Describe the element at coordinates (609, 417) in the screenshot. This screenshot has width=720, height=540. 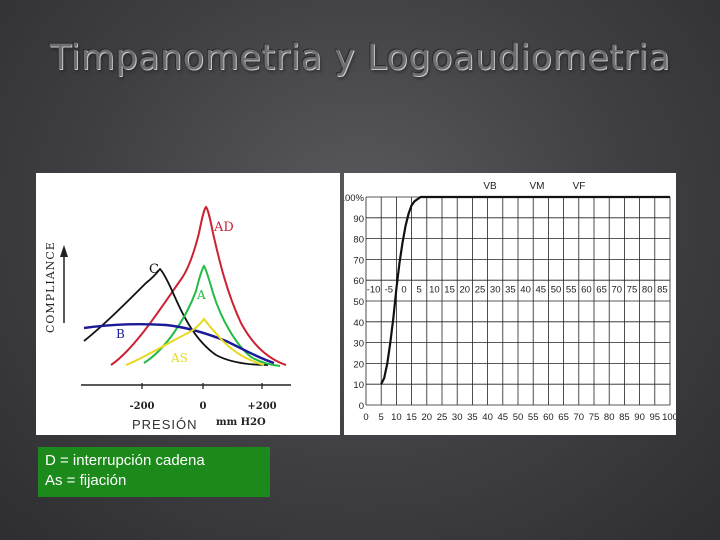
I see `x-tick-label-80: 80` at that location.